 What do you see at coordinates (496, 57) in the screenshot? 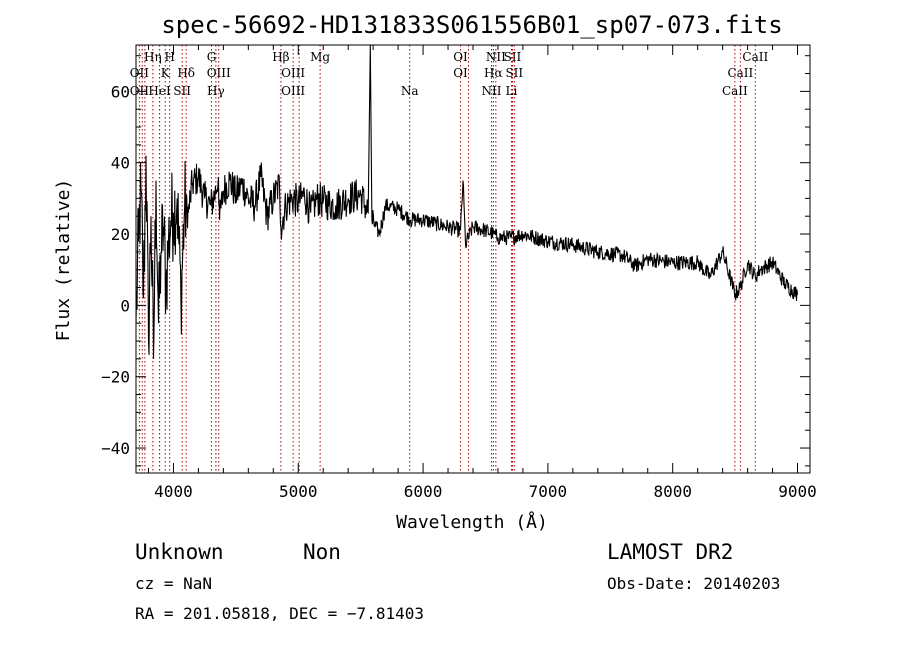
I see `line-label-6: NII` at bounding box center [496, 57].